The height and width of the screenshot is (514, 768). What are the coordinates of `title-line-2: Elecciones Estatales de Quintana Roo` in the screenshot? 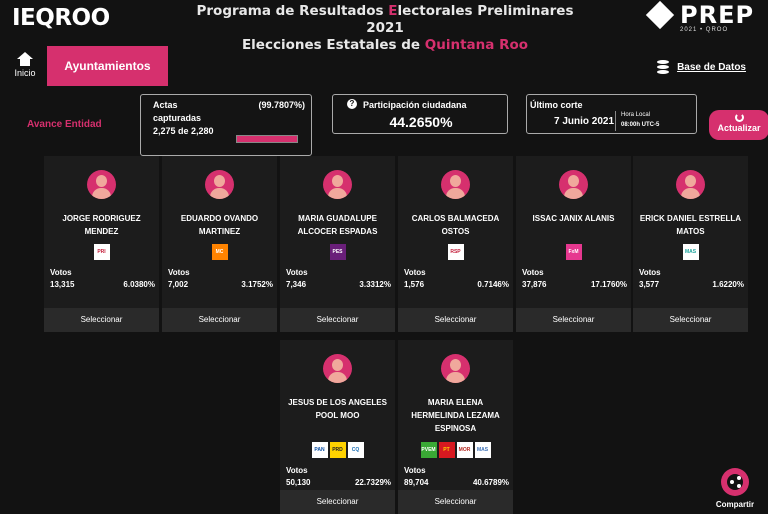 It's located at (385, 45).